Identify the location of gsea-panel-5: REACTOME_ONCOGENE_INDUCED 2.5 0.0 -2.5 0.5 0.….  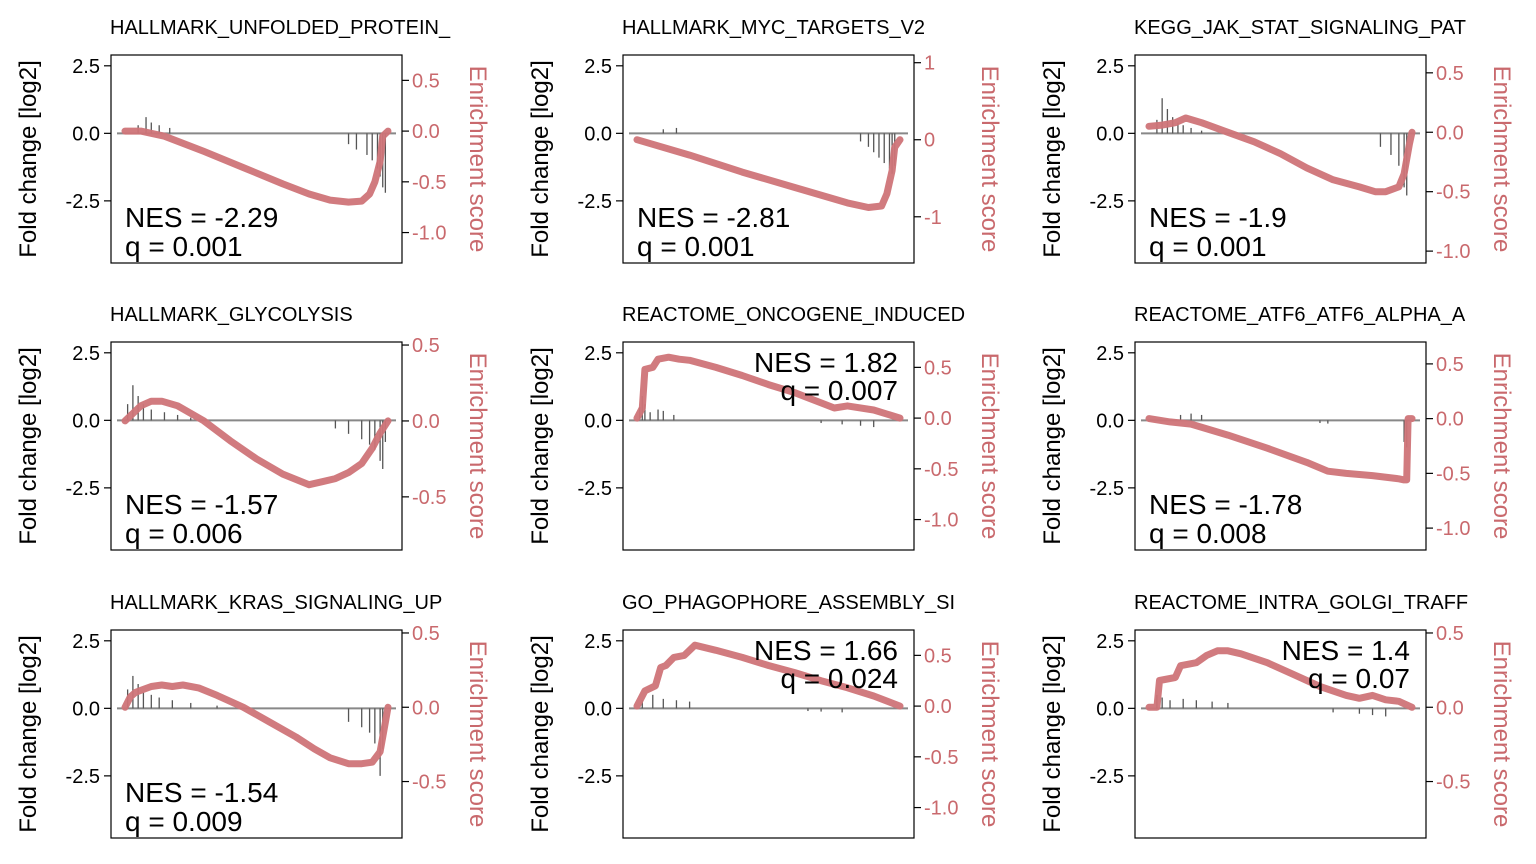
(765, 427).